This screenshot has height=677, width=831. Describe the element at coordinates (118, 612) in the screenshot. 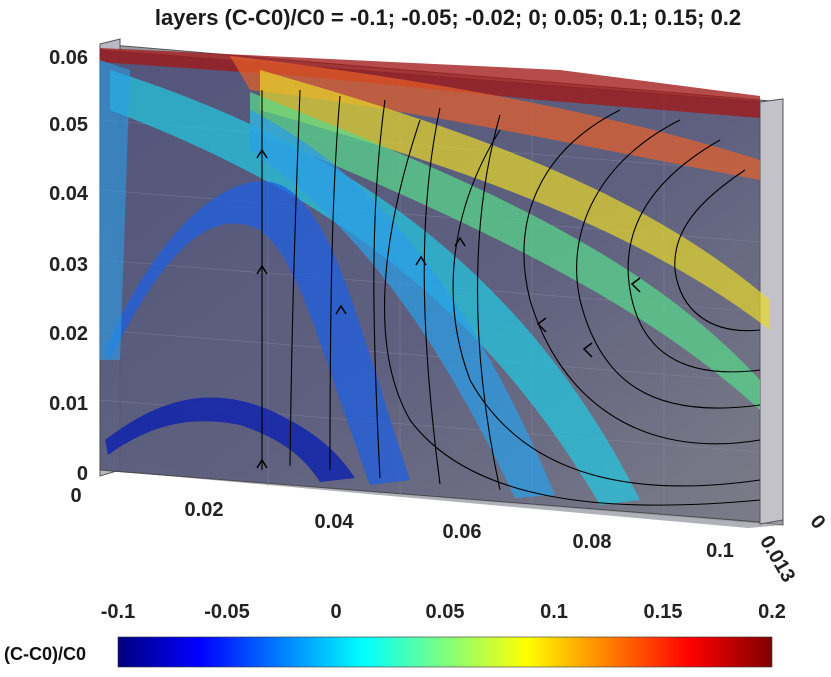

I see `colorbar-tick-label: -0.1` at that location.